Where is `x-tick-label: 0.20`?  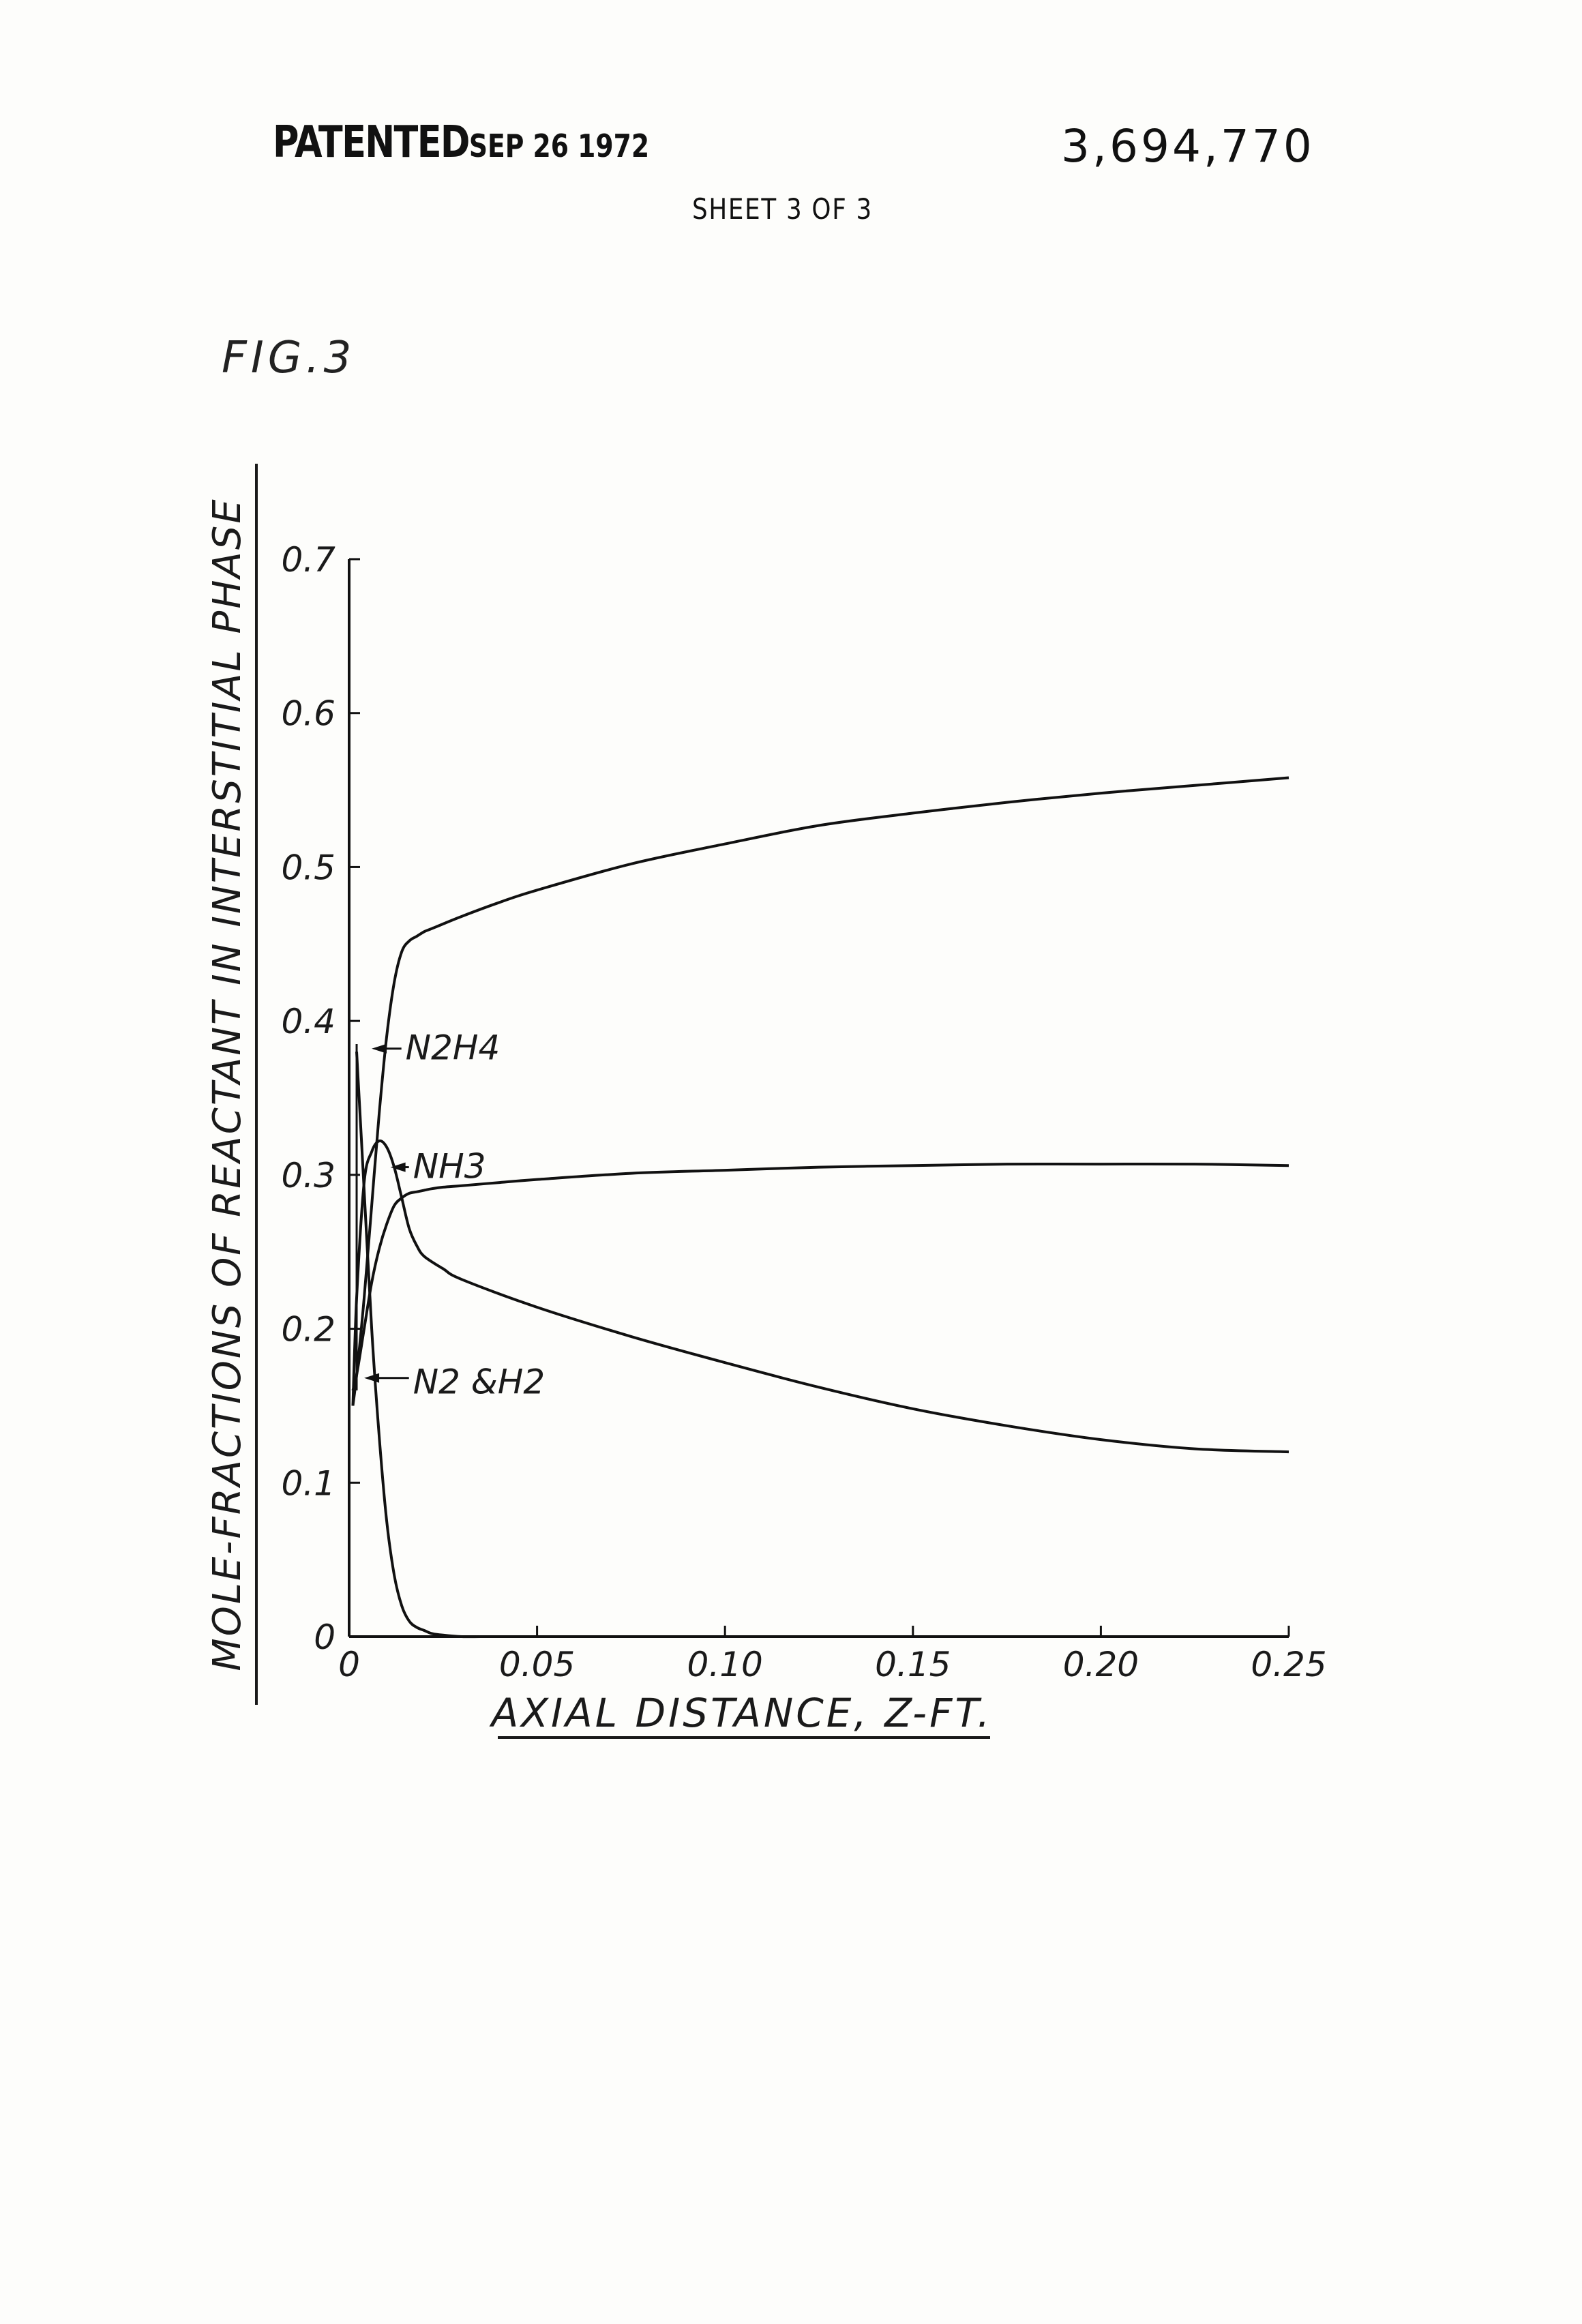 x-tick-label: 0.20 is located at coordinates (1101, 1664).